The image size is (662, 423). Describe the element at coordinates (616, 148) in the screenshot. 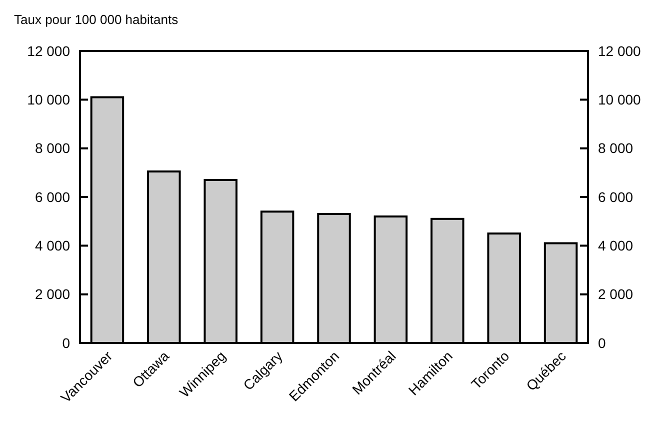

I see `y2-tick-label: 8 000` at that location.